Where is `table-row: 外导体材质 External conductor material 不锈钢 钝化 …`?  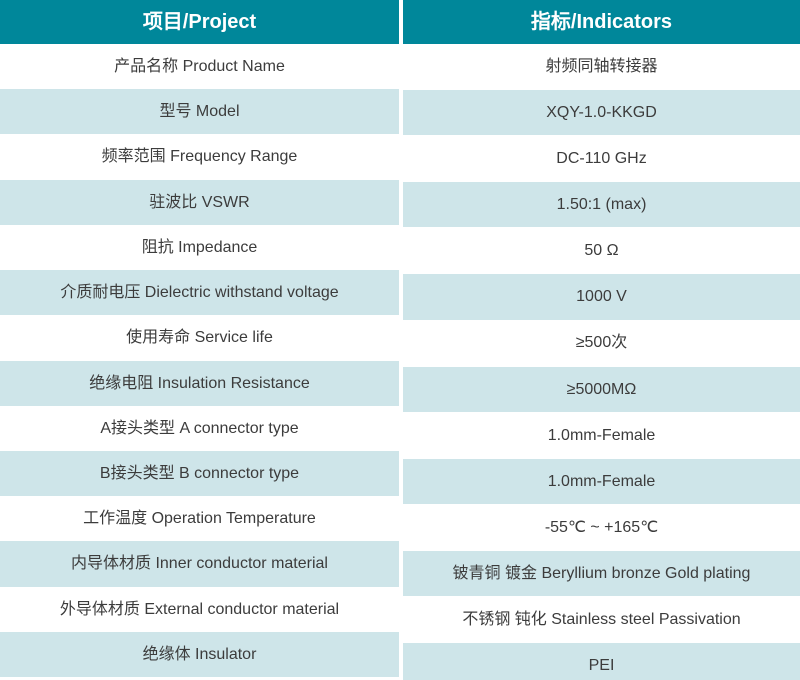
table-row: 外导体材质 External conductor material 不锈钢 钝化 … is located at coordinates (400, 614).